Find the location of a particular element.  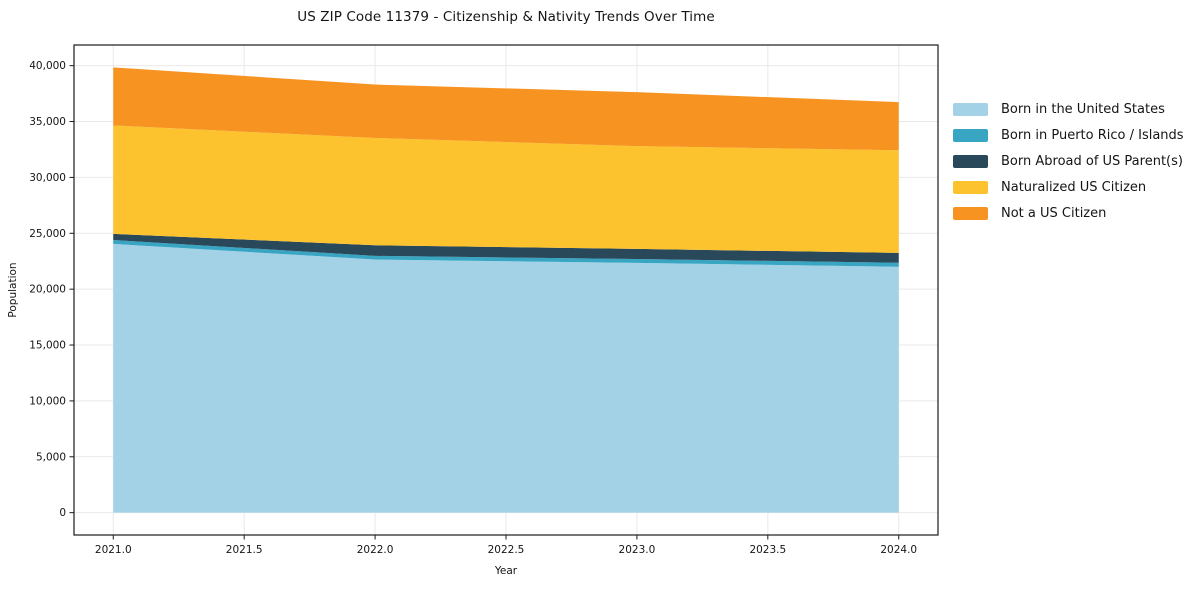

legend-label-born-in-us: Born in the United States is located at coordinates (1083, 109).